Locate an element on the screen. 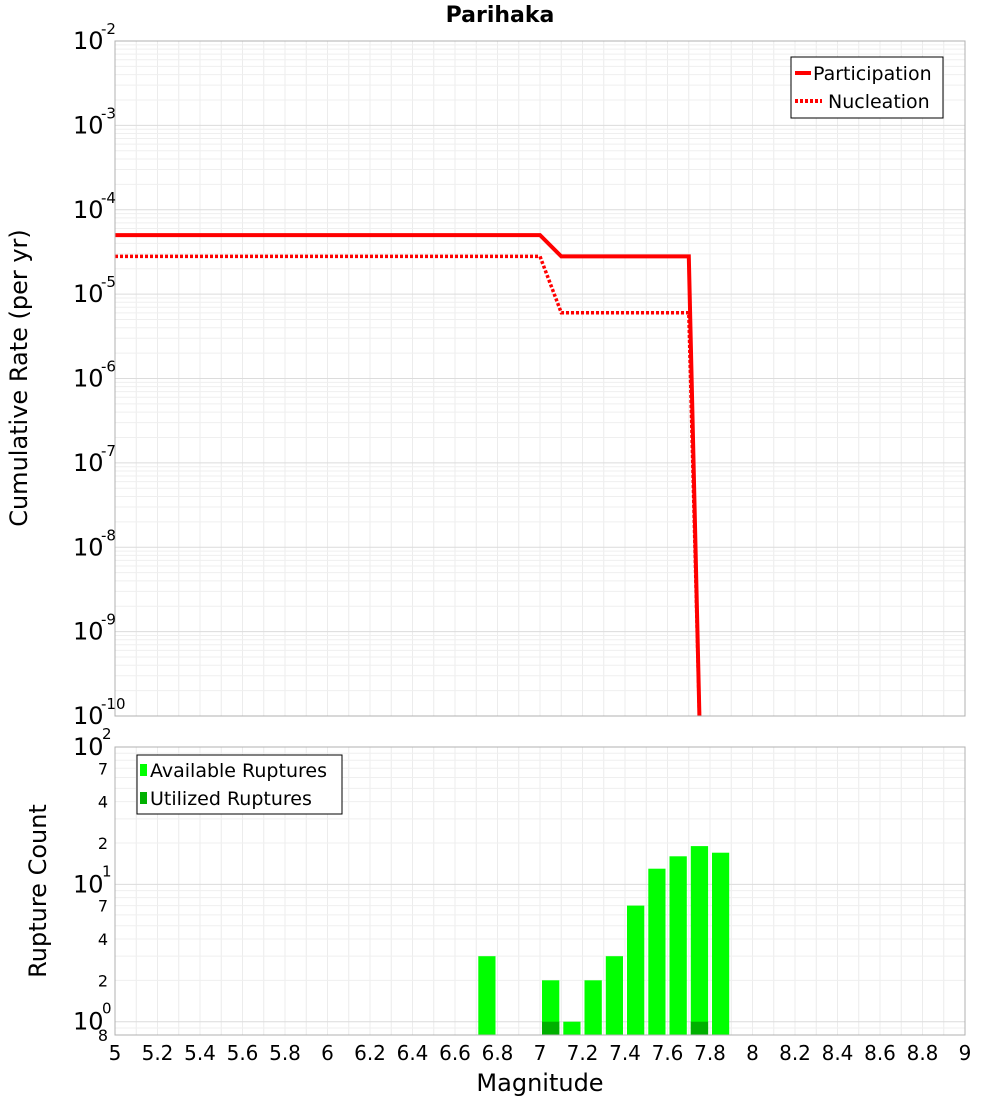 The width and height of the screenshot is (1000, 1100). bottom-y-tick-minor: 7 is located at coordinates (103, 768).